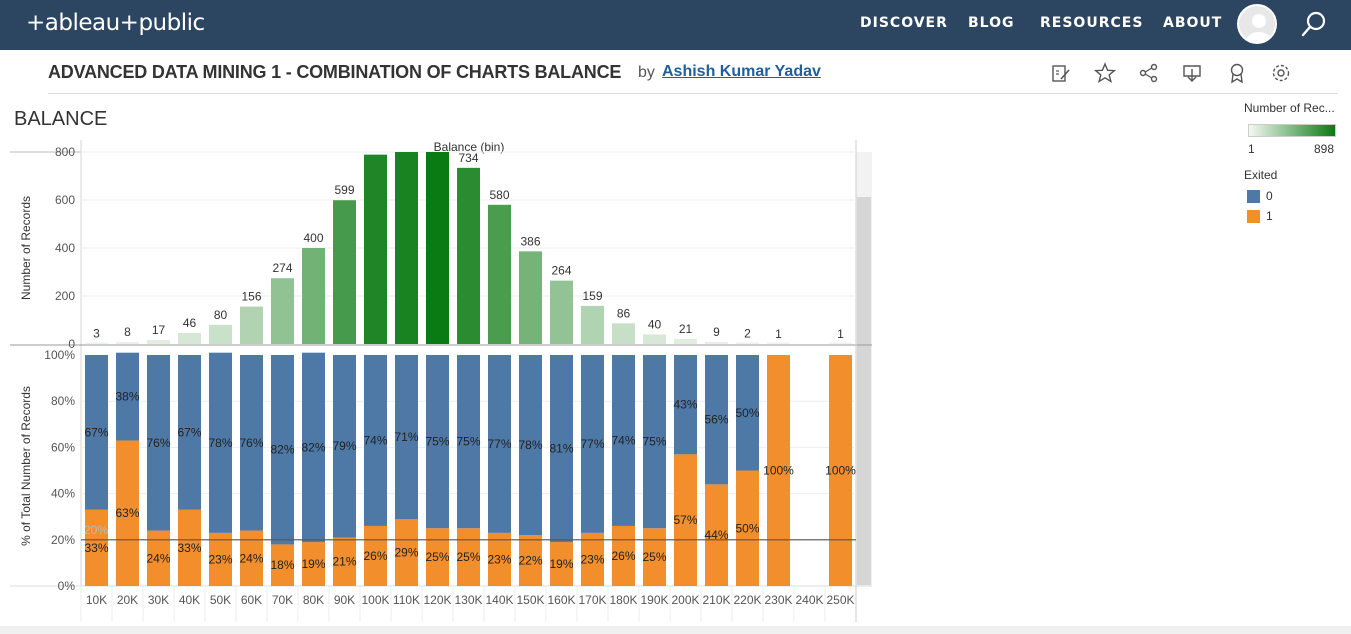 The height and width of the screenshot is (634, 1351). I want to click on bottom-y-axis-title: % of Total Number of Records, so click(26, 466).